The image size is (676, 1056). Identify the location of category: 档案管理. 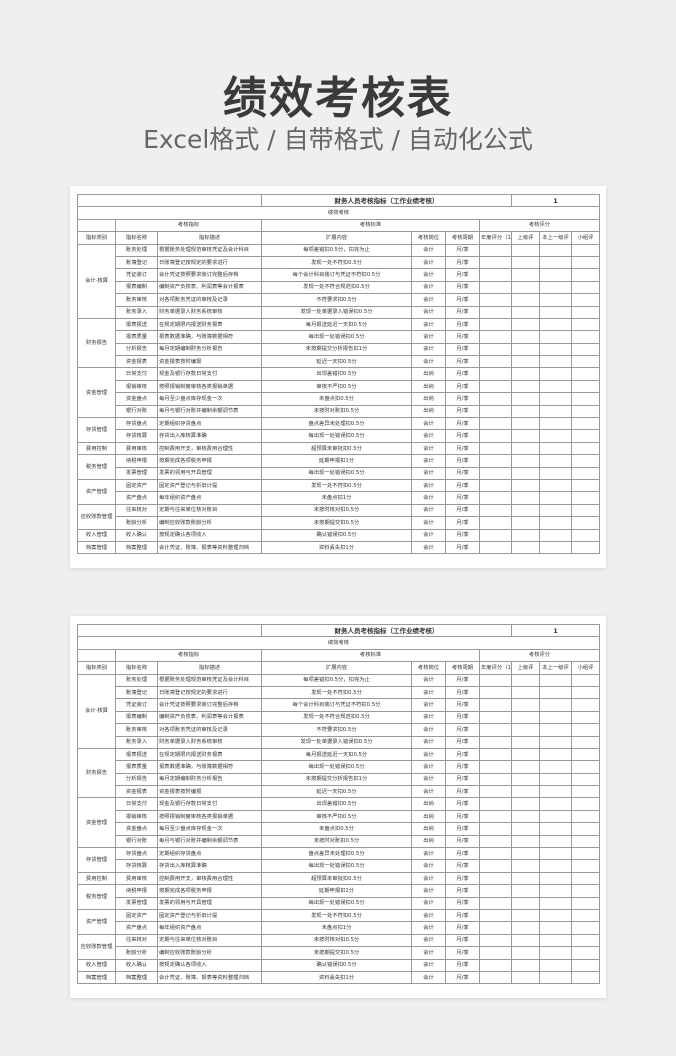
(96, 547).